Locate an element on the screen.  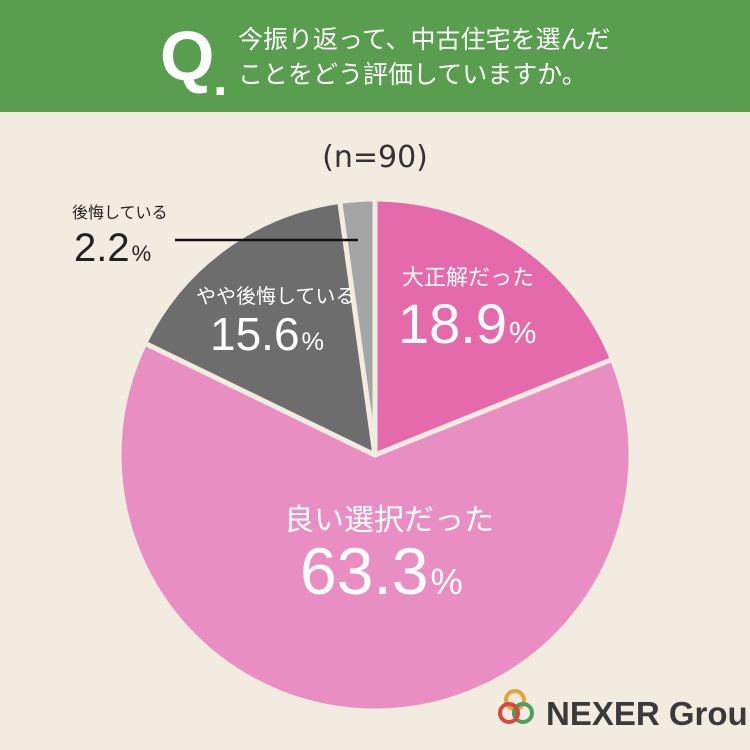
logo-text: NEXER Group is located at coordinates (648, 713).